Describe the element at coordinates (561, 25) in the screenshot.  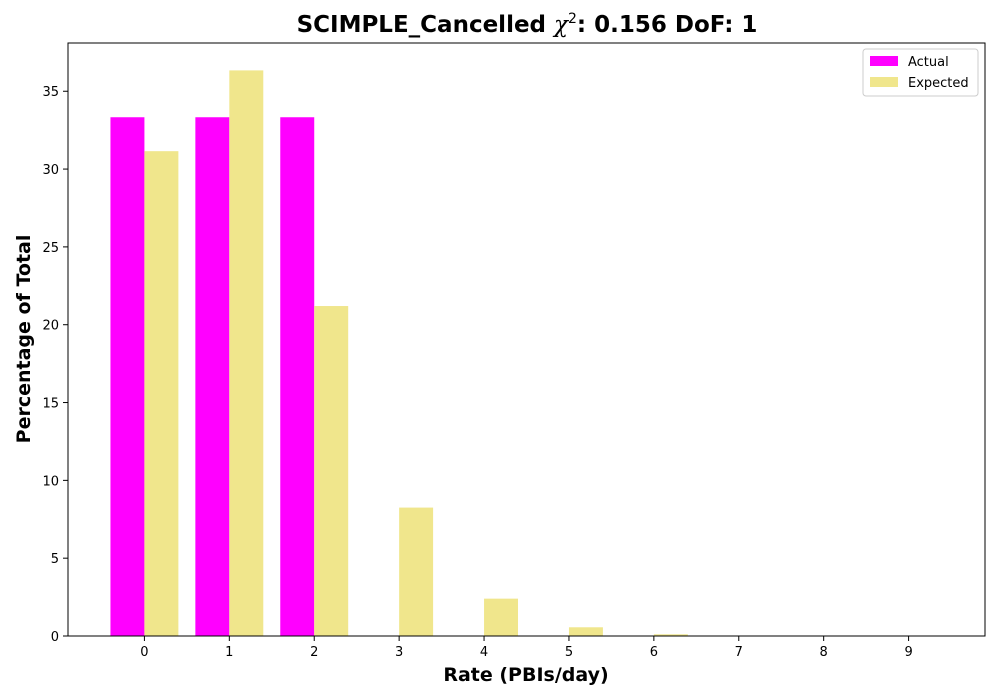
I see `chart-title-chi: χ` at that location.